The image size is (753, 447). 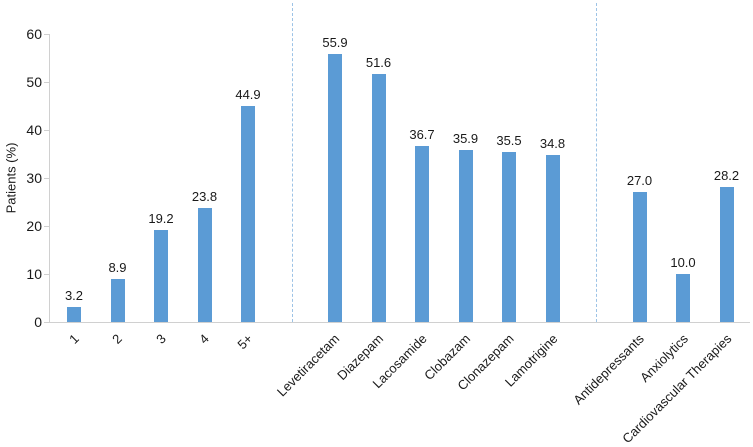 I want to click on y-axis-tick-label: 0, so click(x=38, y=322).